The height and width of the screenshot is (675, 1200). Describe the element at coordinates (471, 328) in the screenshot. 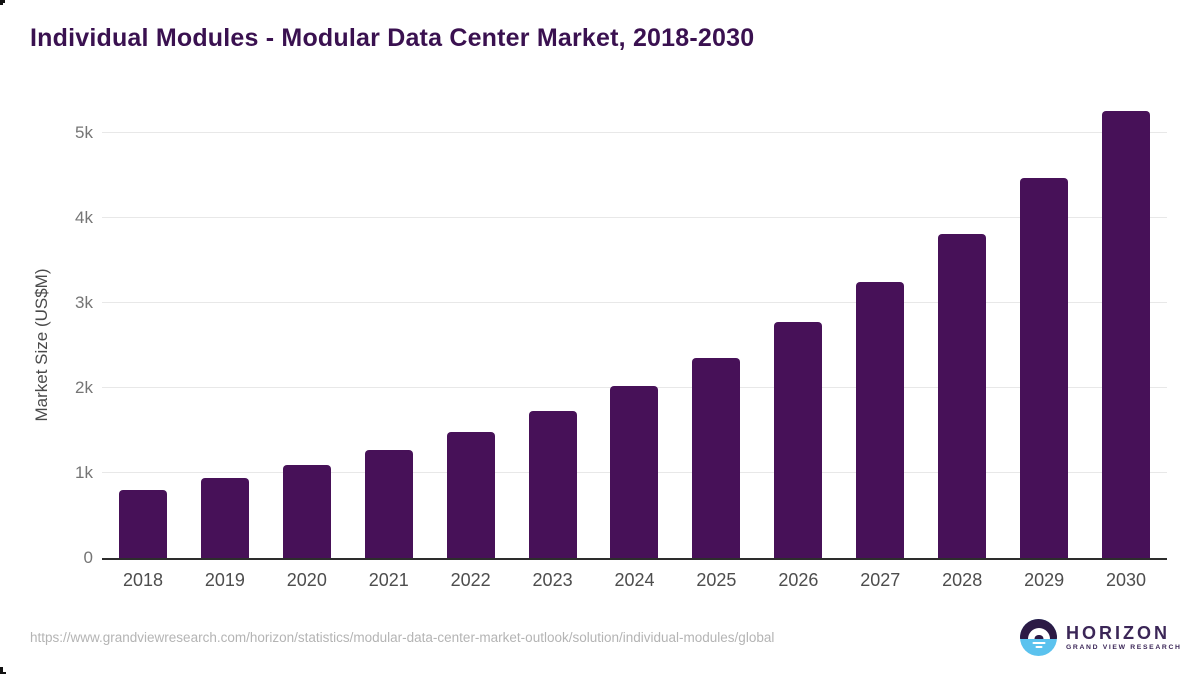

I see `bar-slot-2022` at that location.